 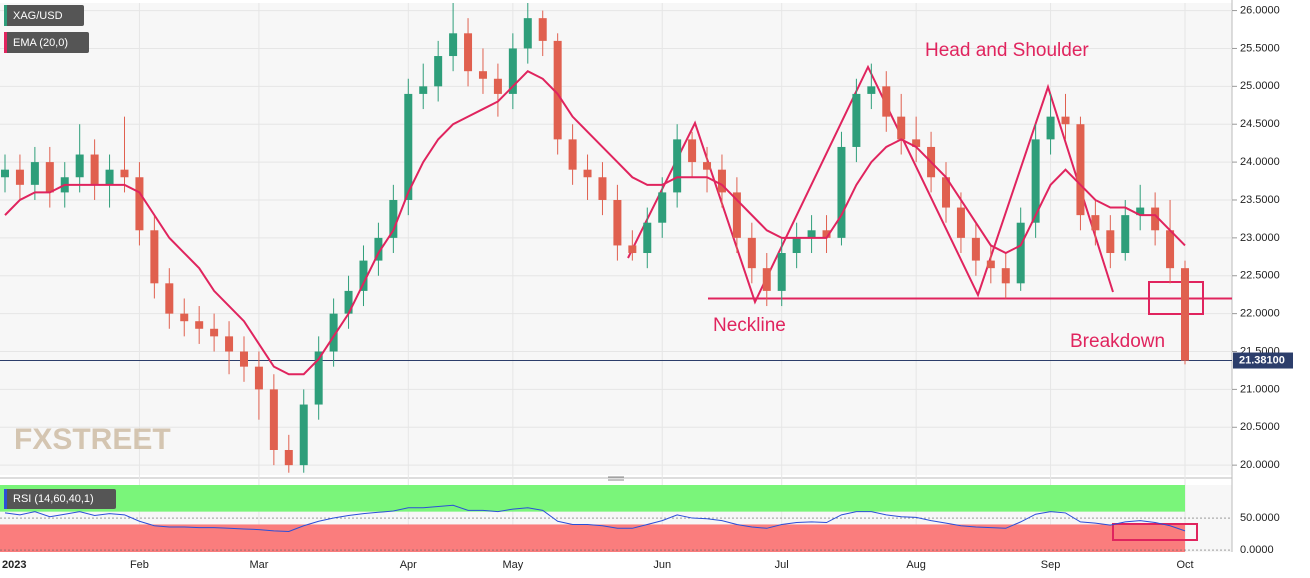 What do you see at coordinates (53, 499) in the screenshot?
I see `legend-label: RSI (14,60,40,1)` at bounding box center [53, 499].